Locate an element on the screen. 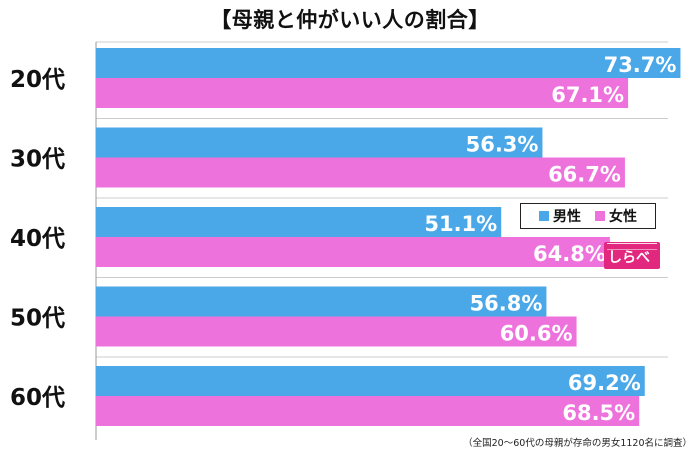  data-label-male: 56.3% is located at coordinates (502, 145).